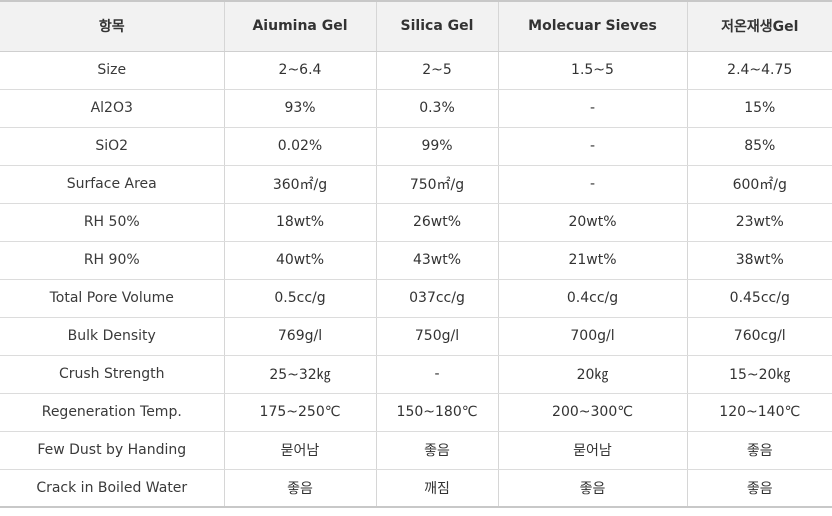 This screenshot has height=516, width=832. What do you see at coordinates (112, 336) in the screenshot?
I see `row-label: Bulk Density` at bounding box center [112, 336].